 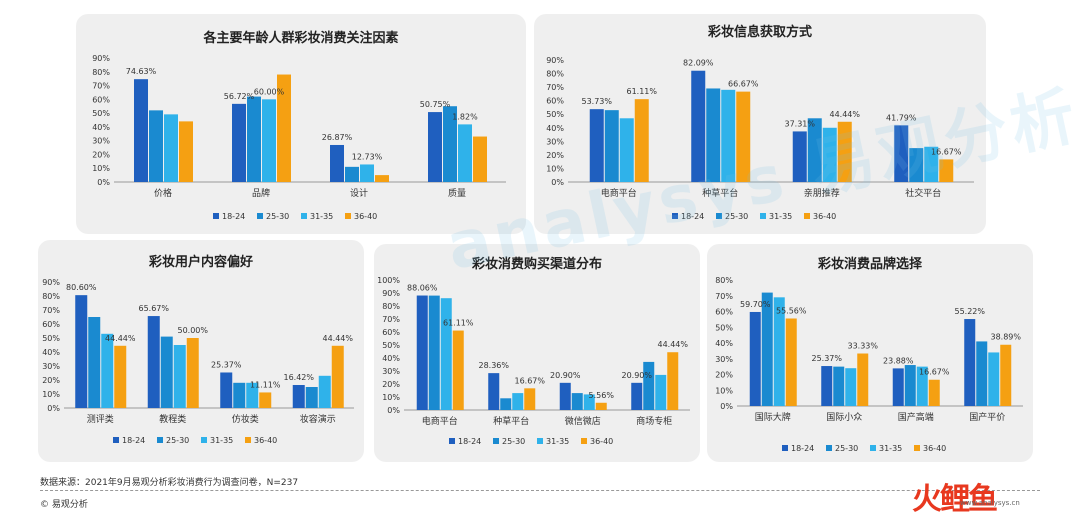 What do you see at coordinates (923, 193) in the screenshot?
I see `x-tick-label: 社交平台` at bounding box center [923, 193].